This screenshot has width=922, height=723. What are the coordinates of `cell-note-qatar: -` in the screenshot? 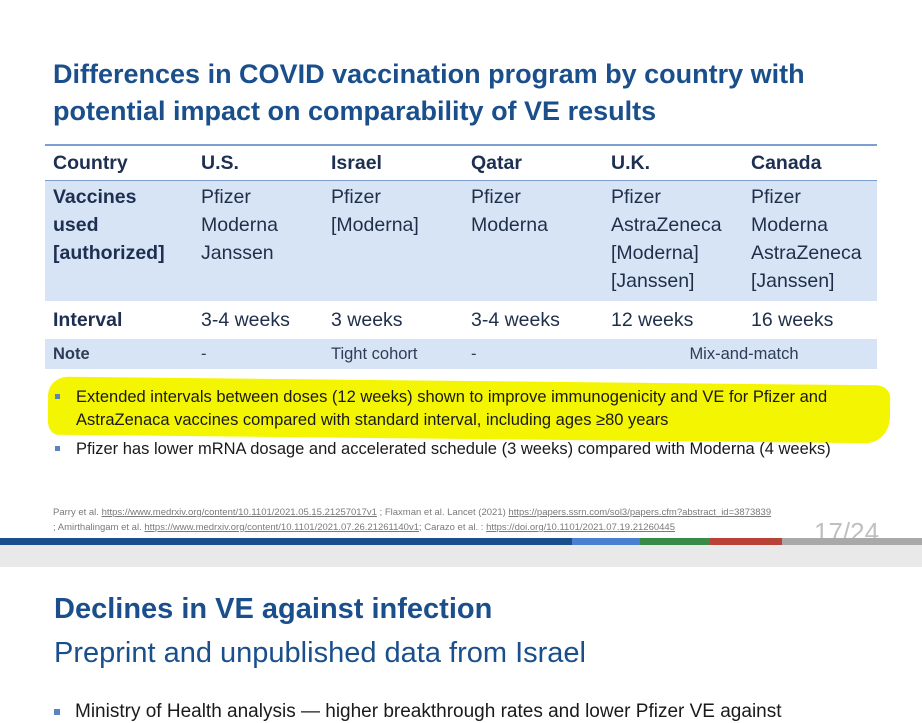 It's located at (533, 354).